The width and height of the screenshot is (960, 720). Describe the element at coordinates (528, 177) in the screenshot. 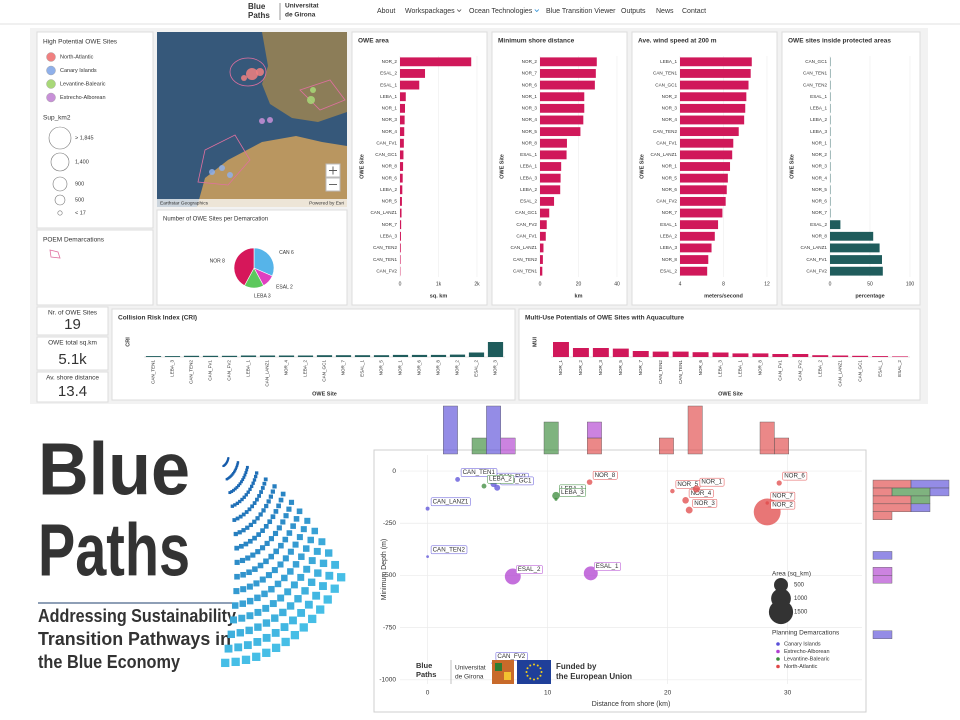

I see `y-tick-label: LEBA_3` at that location.